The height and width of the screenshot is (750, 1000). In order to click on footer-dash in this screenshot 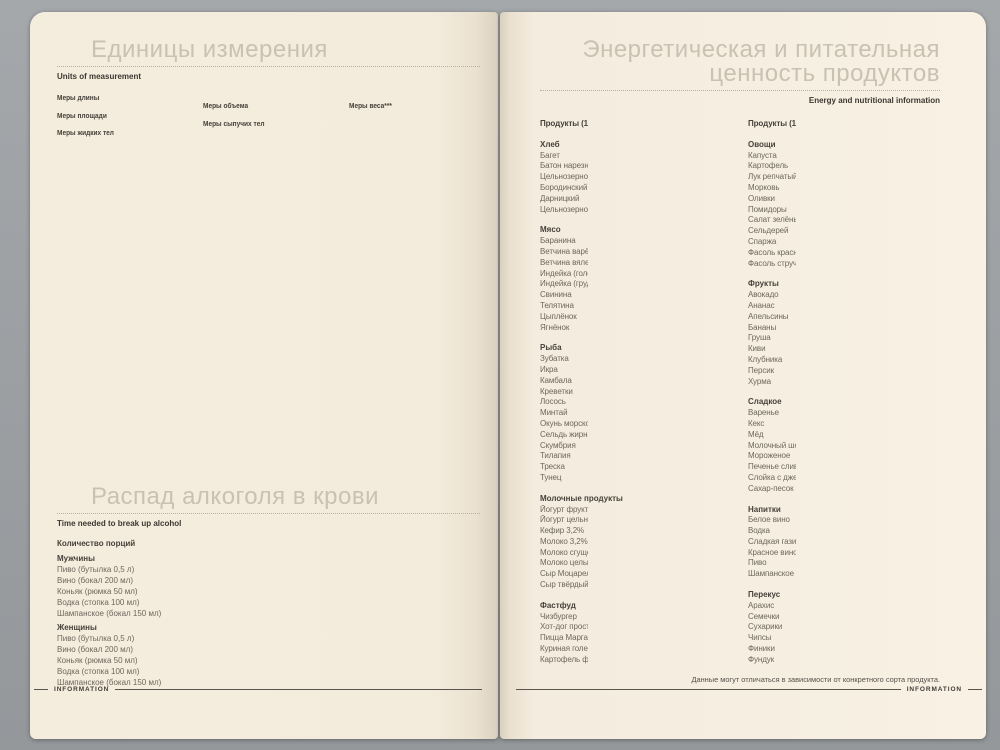, I will do `click(41, 689)`.